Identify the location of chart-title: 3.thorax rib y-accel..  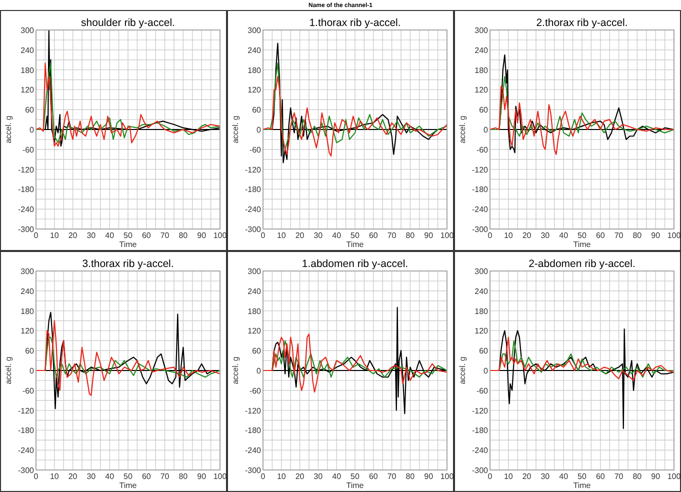
(128, 264).